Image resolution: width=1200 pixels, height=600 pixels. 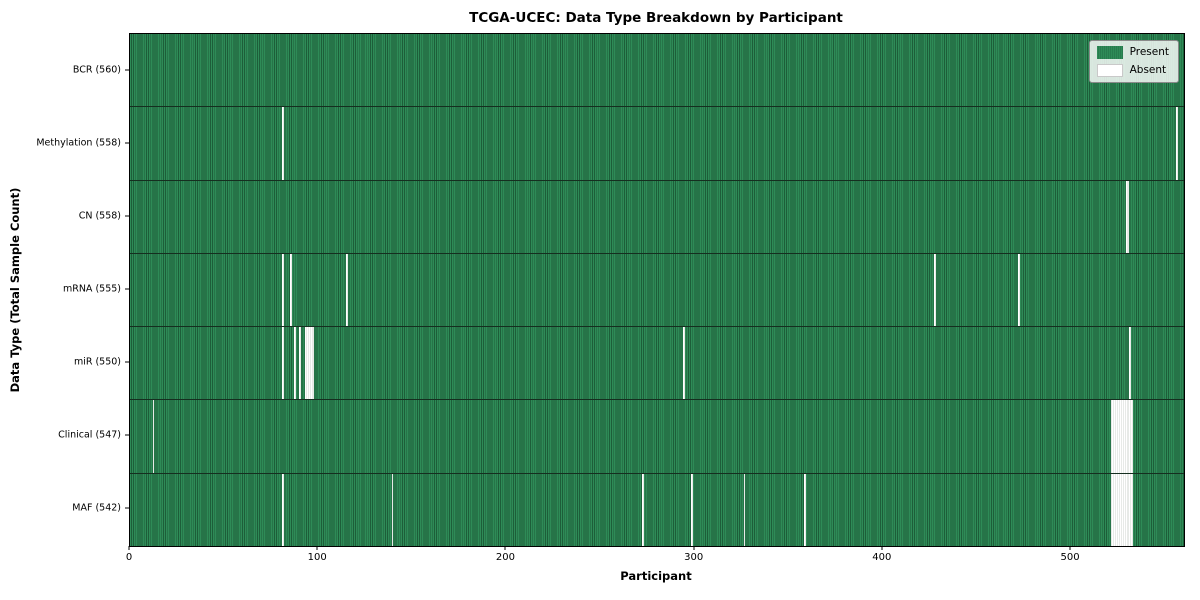 What do you see at coordinates (694, 557) in the screenshot?
I see `x-tick-label: 300` at bounding box center [694, 557].